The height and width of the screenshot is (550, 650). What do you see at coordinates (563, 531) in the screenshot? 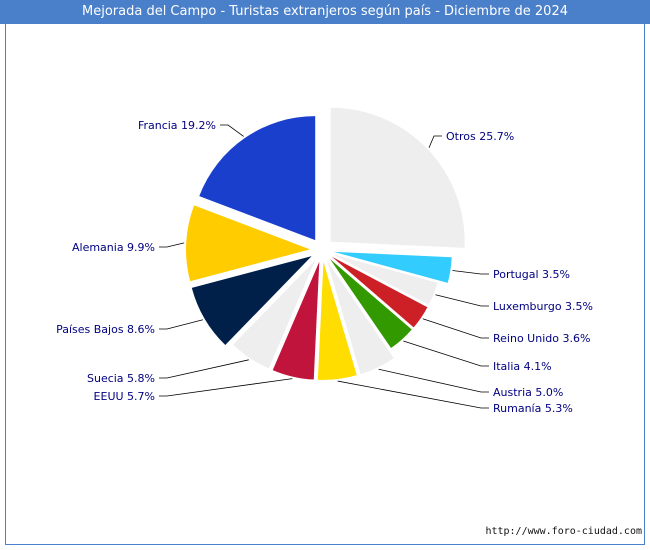
I see `source-credit: http://www.foro-ciudad.com` at bounding box center [563, 531].